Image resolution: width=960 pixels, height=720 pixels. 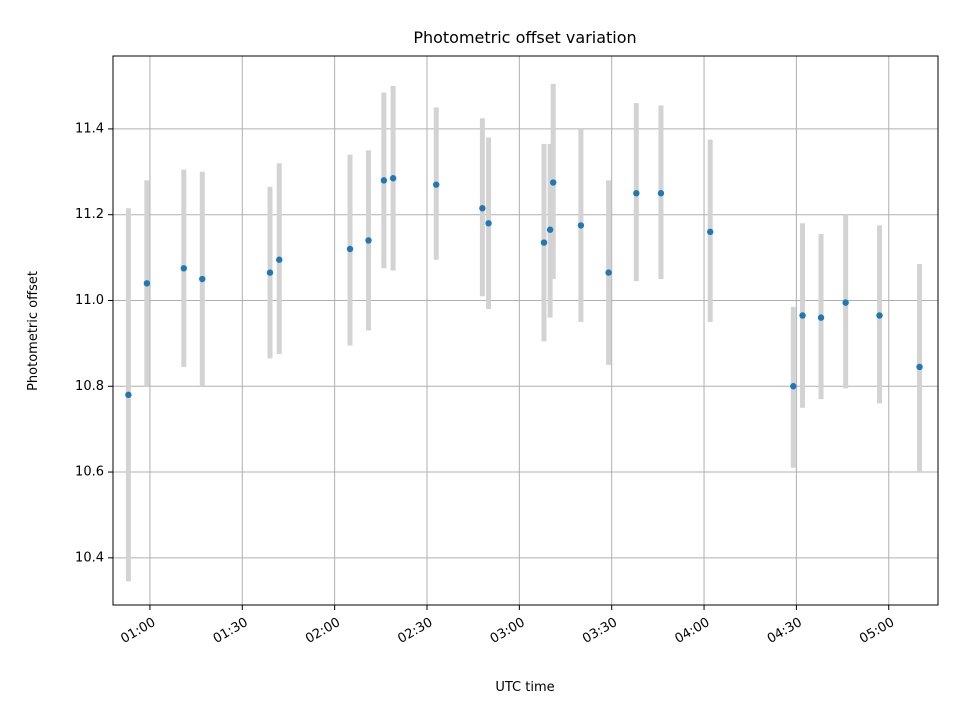 What do you see at coordinates (33, 331) in the screenshot?
I see `y-axis-label: Photometric offset` at bounding box center [33, 331].